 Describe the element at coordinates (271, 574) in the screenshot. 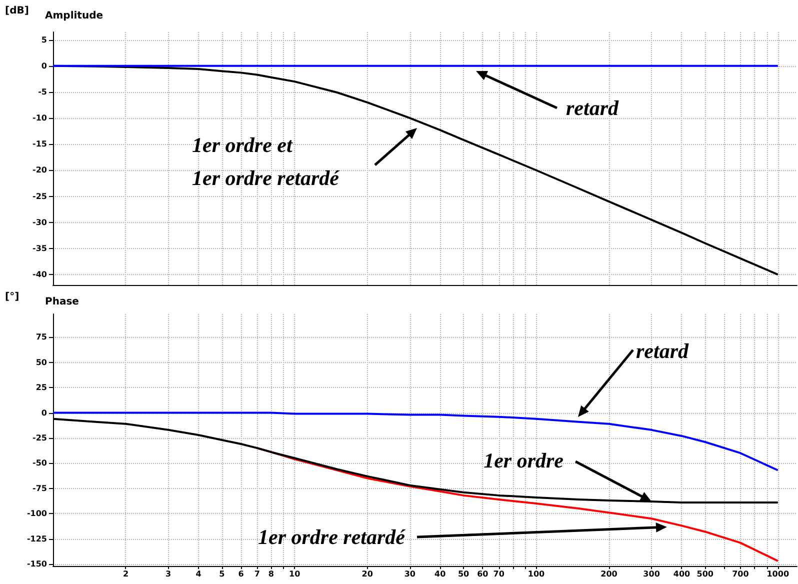

I see `x-tick-label: 8` at that location.